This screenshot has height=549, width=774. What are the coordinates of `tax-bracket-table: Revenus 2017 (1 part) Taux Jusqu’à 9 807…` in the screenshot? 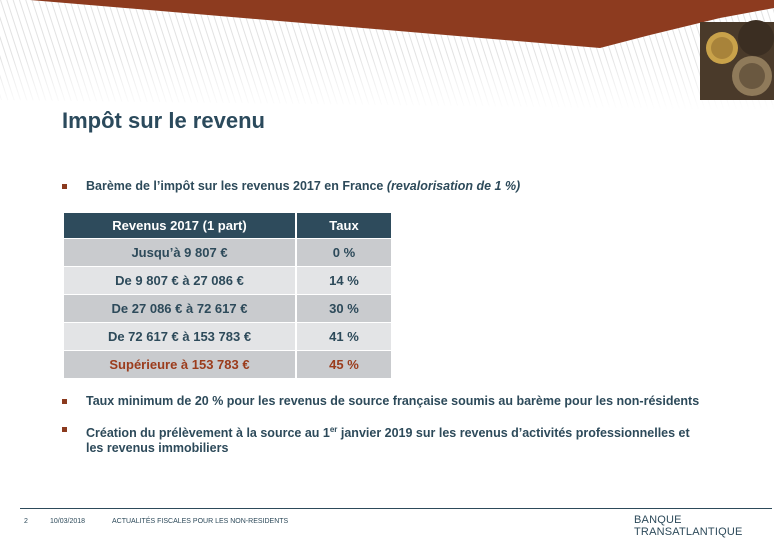 It's located at (227, 295).